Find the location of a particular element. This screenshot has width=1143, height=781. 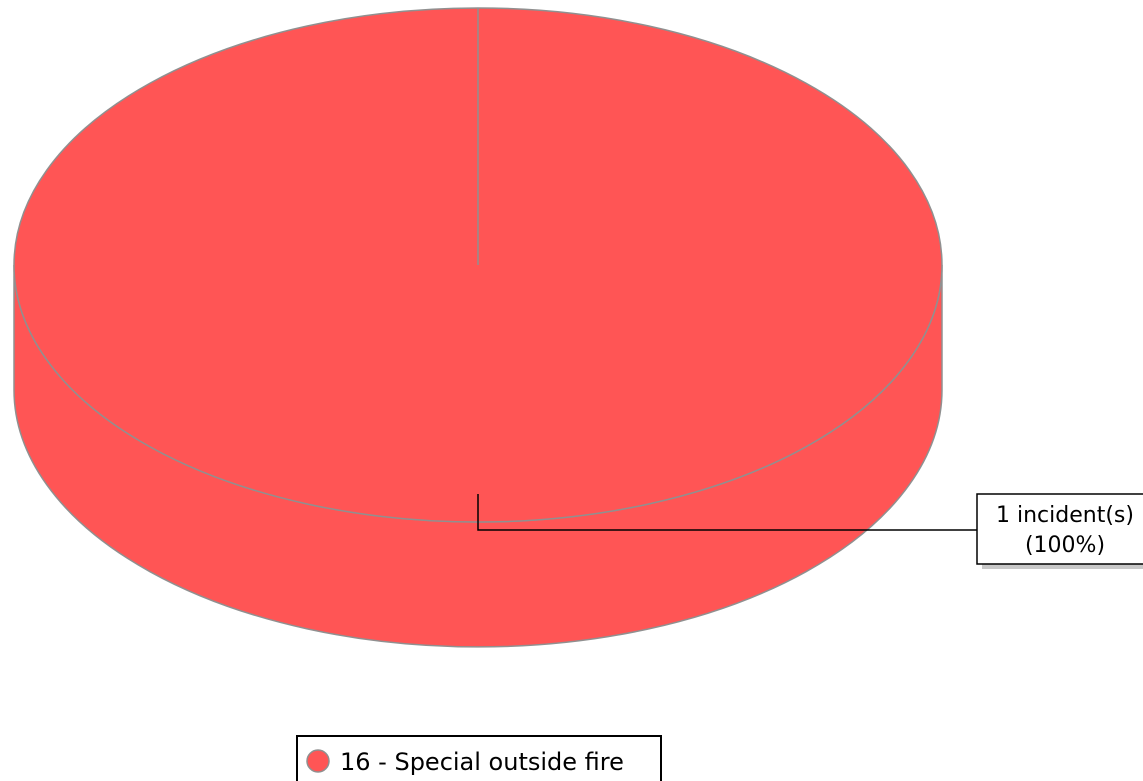

legend-box is located at coordinates (479, 758).